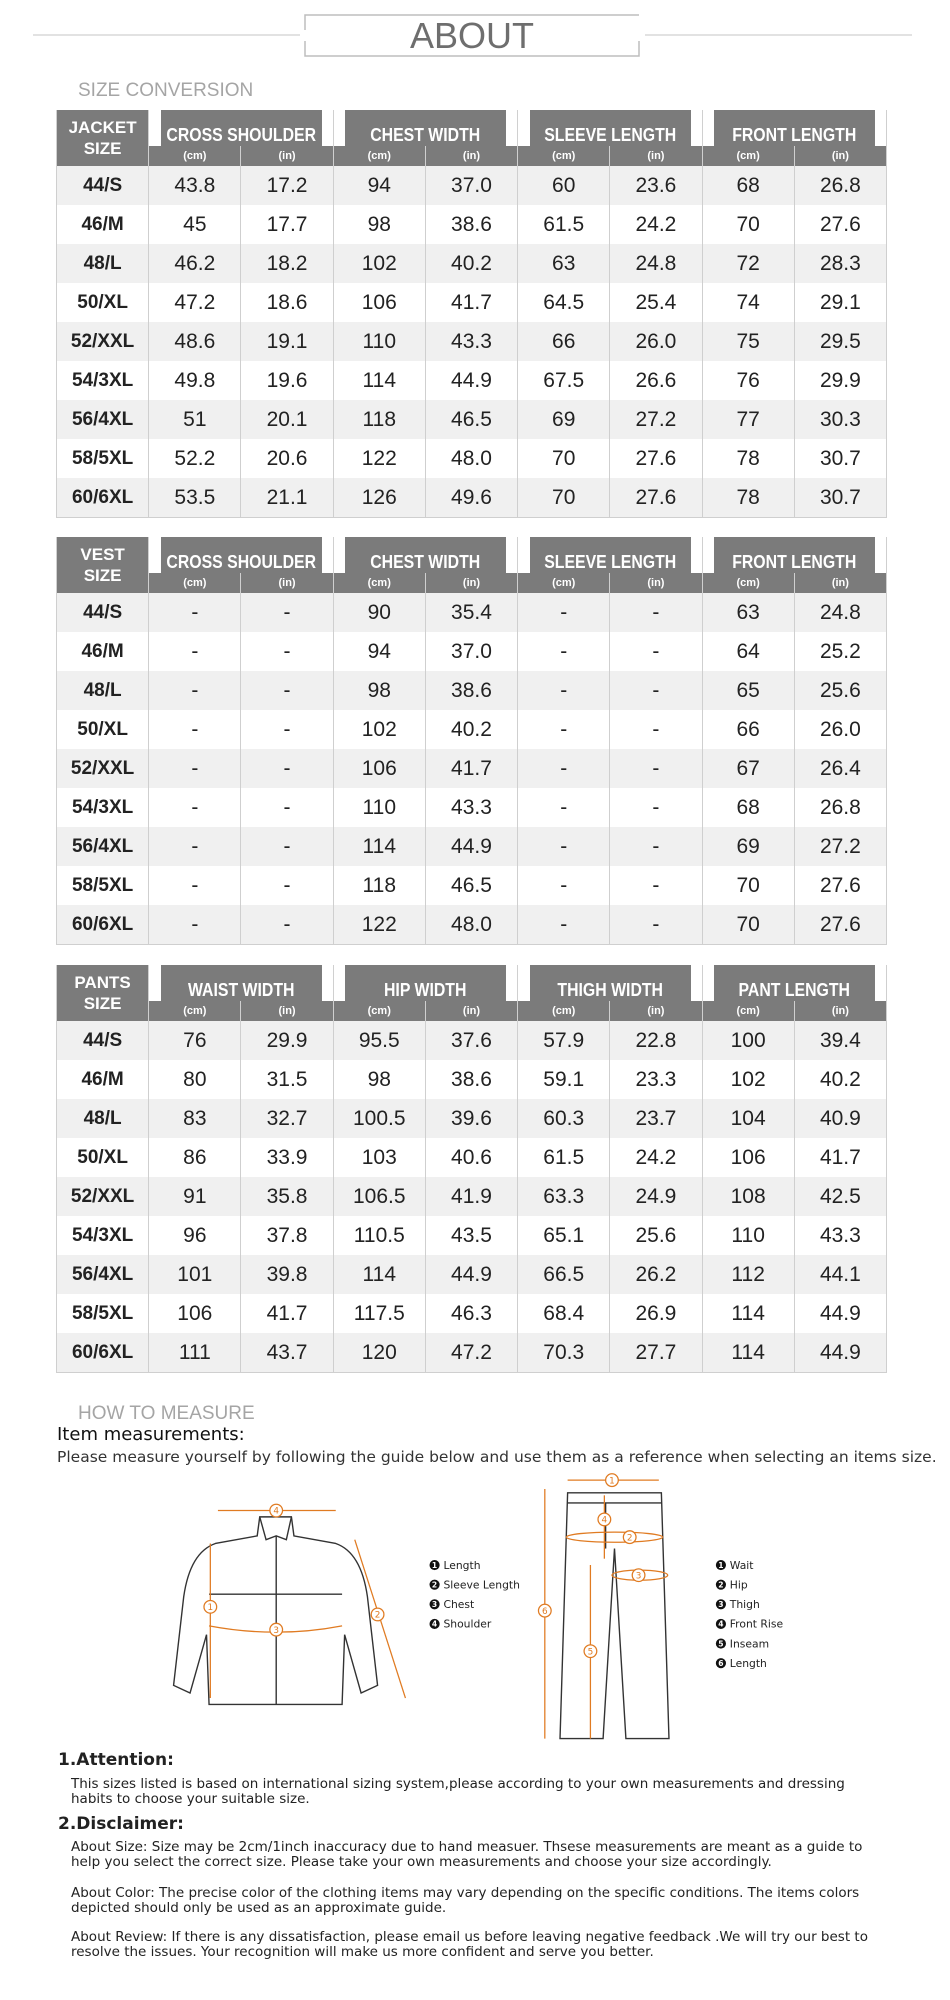  Describe the element at coordinates (840, 1040) in the screenshot. I see `value-cell: 39.4` at that location.